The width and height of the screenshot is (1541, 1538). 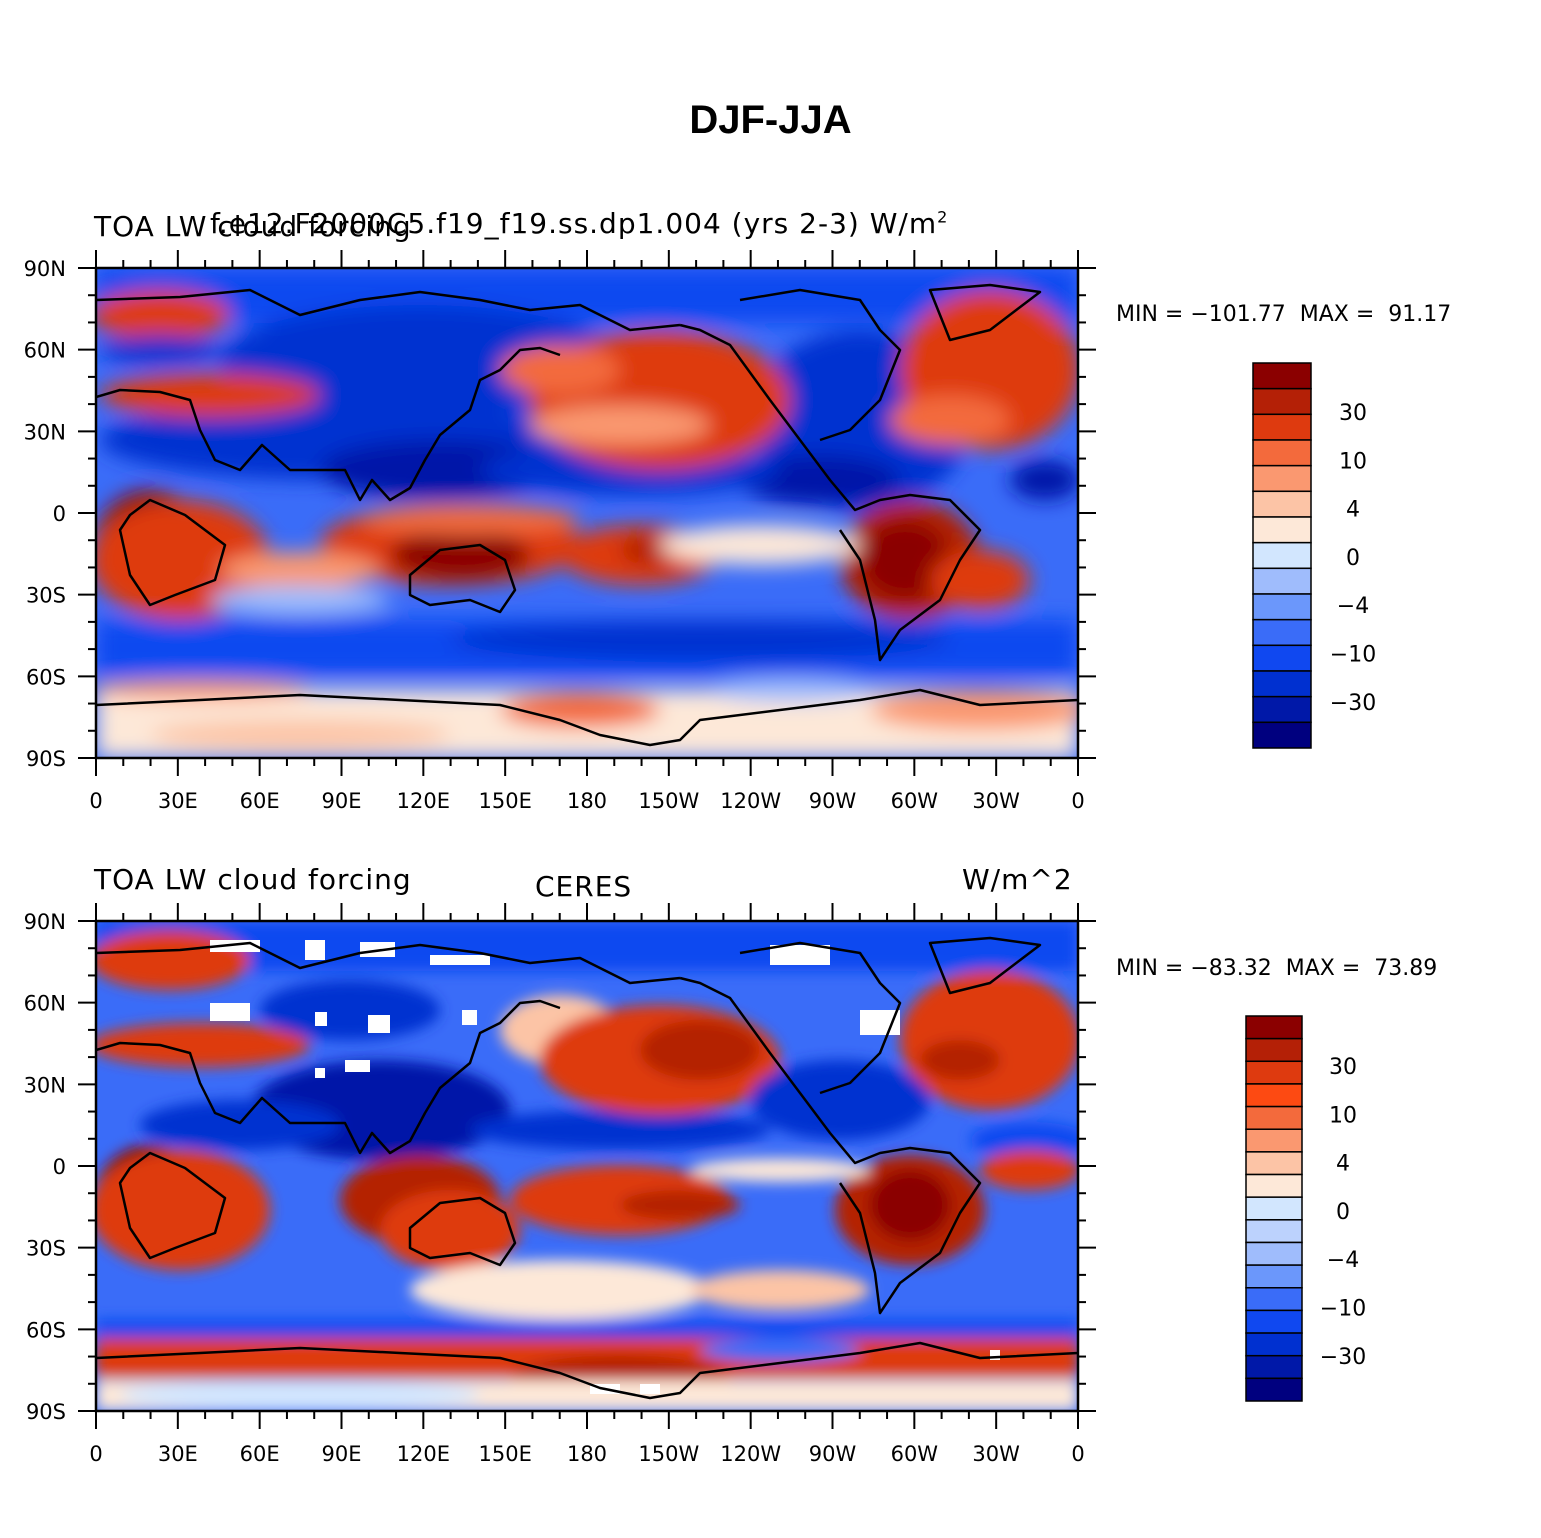 I want to click on lon-tick-label: 60E, so click(x=260, y=801).